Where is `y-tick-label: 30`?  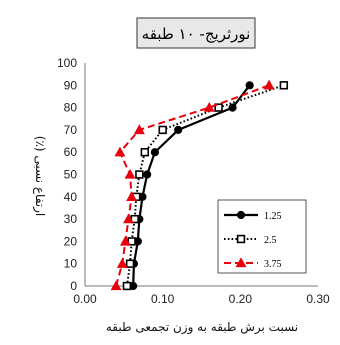
y-tick-label: 30 is located at coordinates (71, 219).